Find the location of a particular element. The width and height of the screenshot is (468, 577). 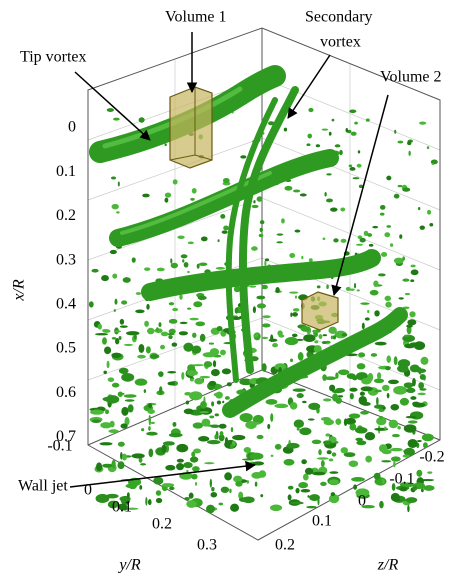

y-tick-label: -0.1 is located at coordinates (59, 446).